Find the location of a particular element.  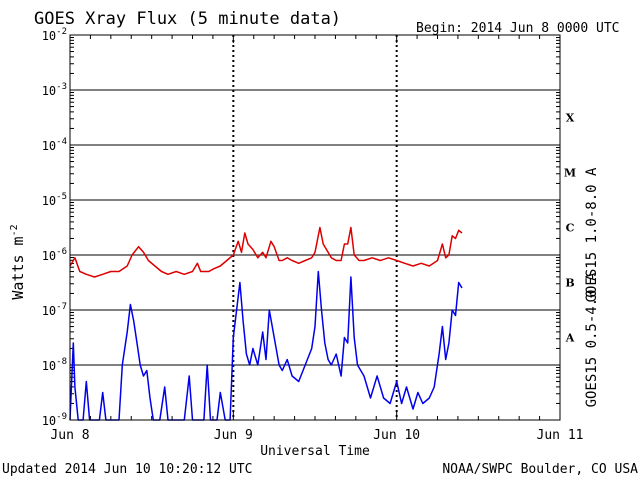

flare-class-c: C is located at coordinates (570, 228).